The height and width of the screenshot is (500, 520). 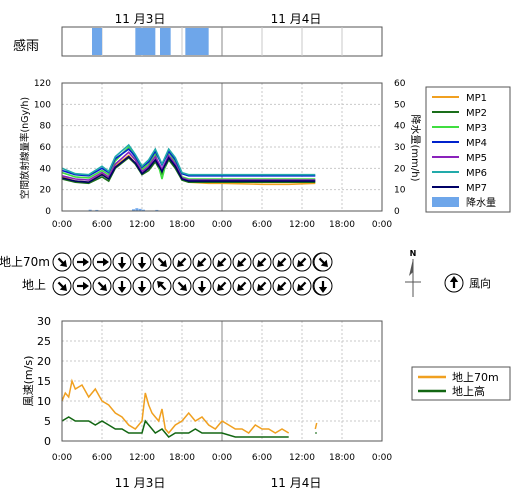 What do you see at coordinates (26, 46) in the screenshot?
I see `rain-strip-label: 感雨` at bounding box center [26, 46].